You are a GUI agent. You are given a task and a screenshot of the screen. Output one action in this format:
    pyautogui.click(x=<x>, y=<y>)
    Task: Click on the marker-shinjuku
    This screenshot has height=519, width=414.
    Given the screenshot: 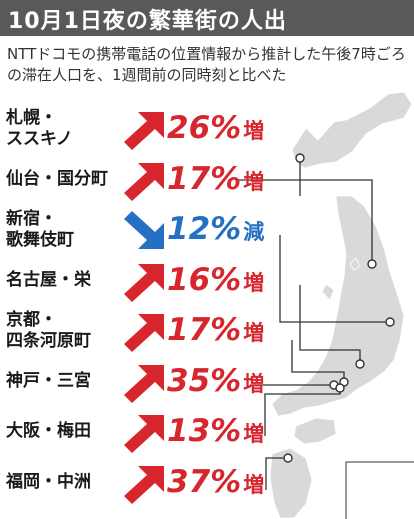 What is the action you would take?
    pyautogui.click(x=390, y=322)
    